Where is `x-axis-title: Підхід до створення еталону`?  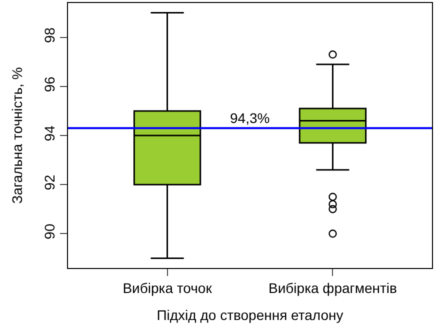
x-axis-title: Підхід до створення еталону is located at coordinates (250, 315).